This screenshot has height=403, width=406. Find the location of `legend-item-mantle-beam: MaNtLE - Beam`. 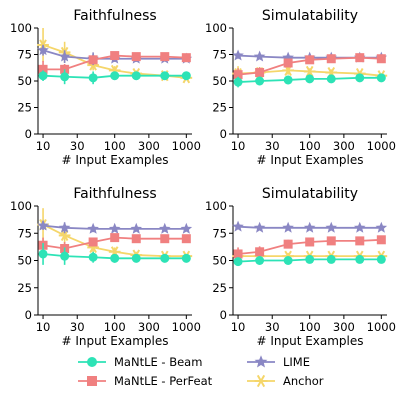

legend-item-mantle-beam: MaNtLE - Beam is located at coordinates (140, 362).